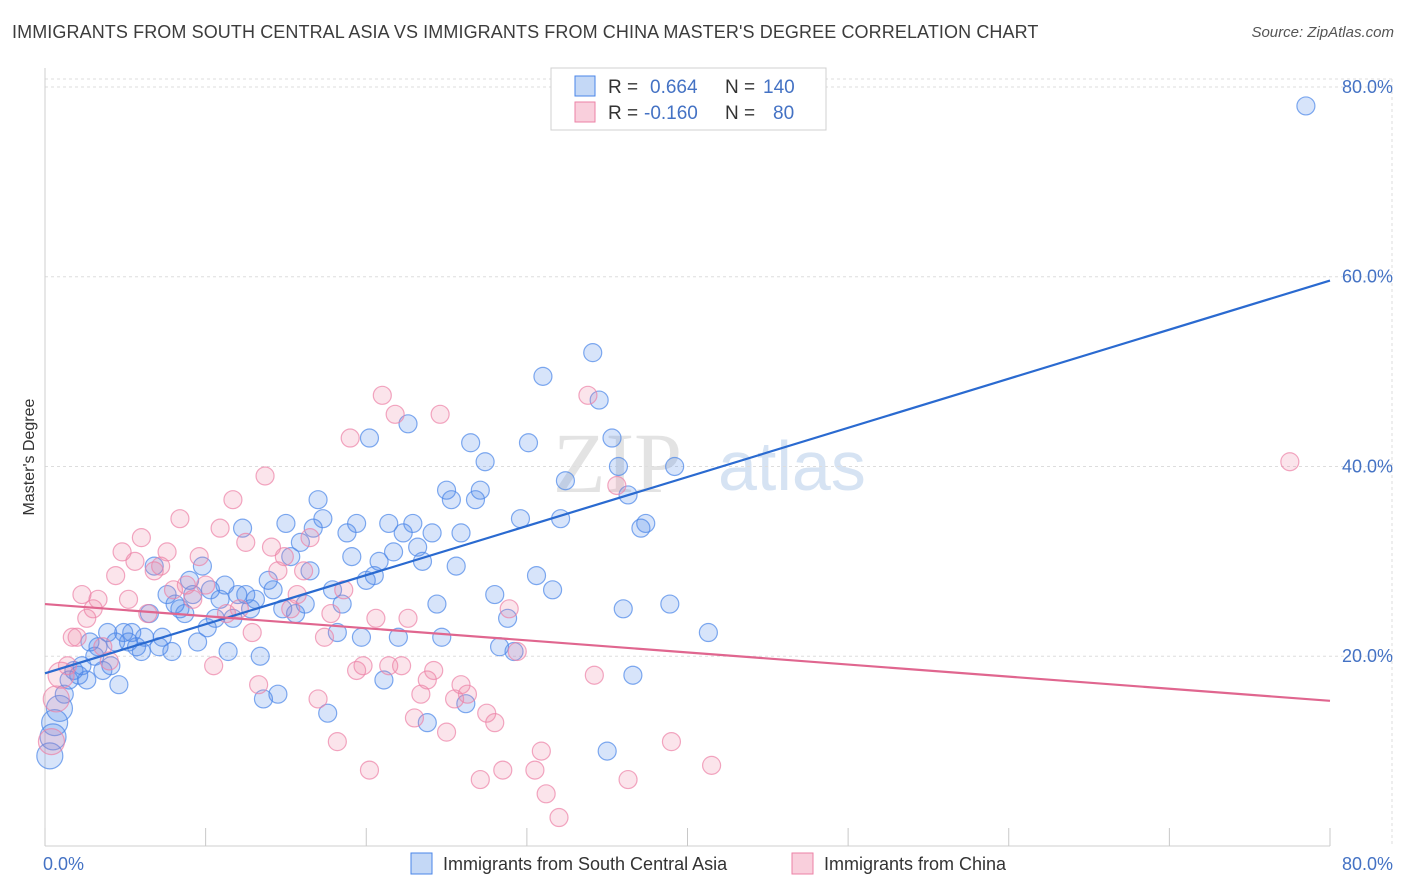 The image size is (1406, 892). What do you see at coordinates (687, 652) in the screenshot?
I see `trend-line-china` at bounding box center [687, 652].